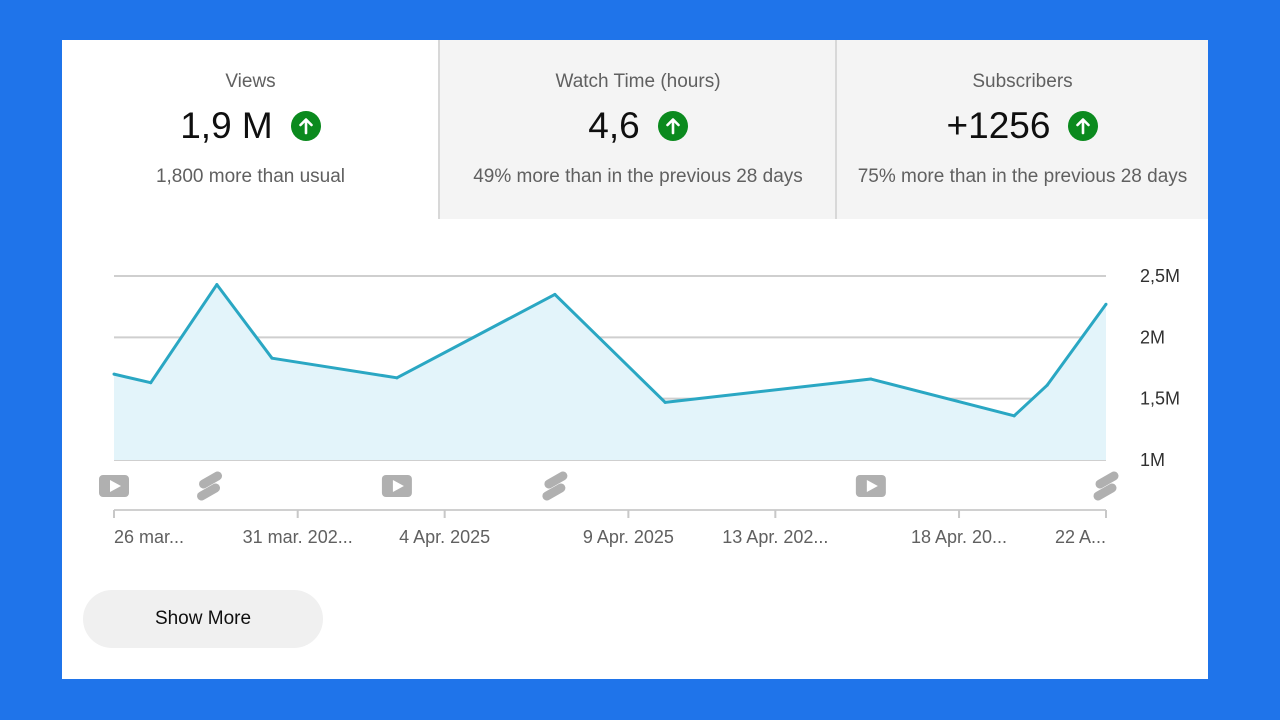  I want to click on tab-watch-time-label: Watch Time (hours), so click(638, 81).